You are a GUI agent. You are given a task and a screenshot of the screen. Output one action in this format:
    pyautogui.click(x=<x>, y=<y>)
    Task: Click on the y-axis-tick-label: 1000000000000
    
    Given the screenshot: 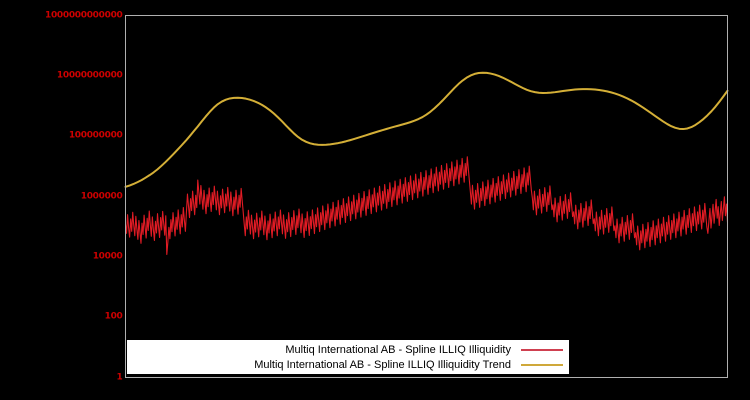 What is the action you would take?
    pyautogui.click(x=83, y=15)
    